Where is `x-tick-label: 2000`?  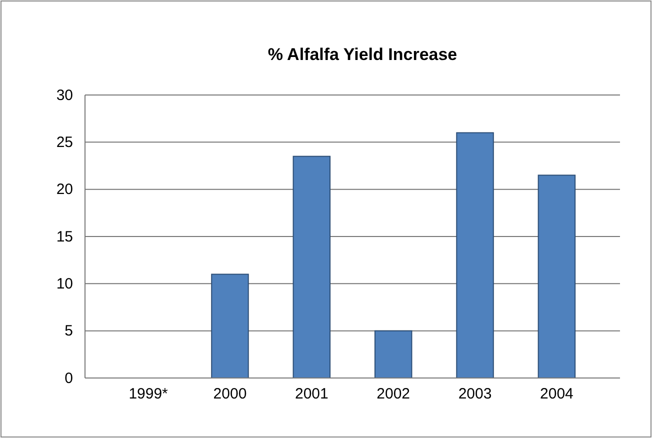 x-tick-label: 2000 is located at coordinates (230, 394).